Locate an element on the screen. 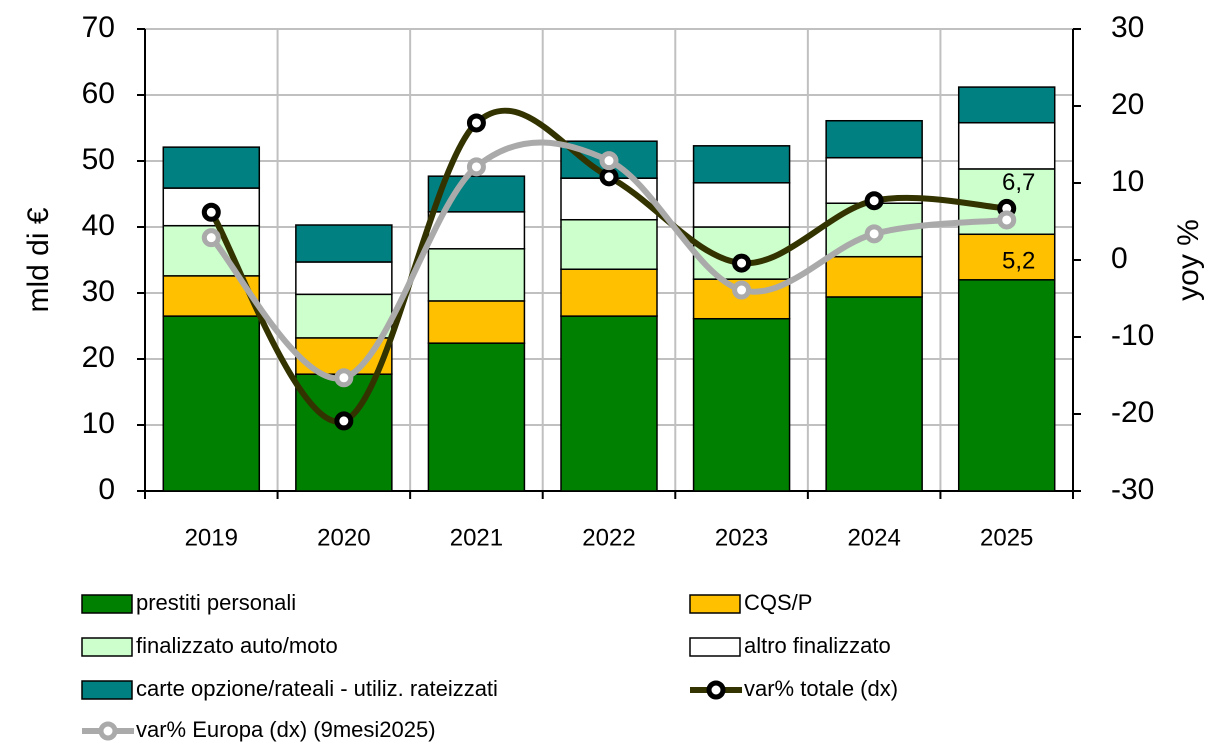  data-label: 5,2 is located at coordinates (1018, 260).